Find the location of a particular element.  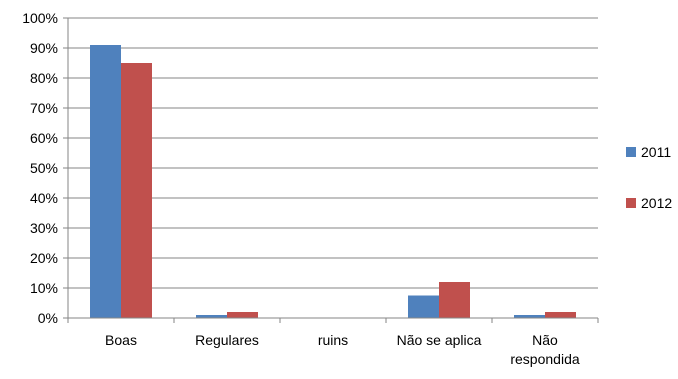

y-axis-ticks: 0% 10% 20% 30% 40% 50% 60% 70% 80% 90% 100% is located at coordinates (45, 168).